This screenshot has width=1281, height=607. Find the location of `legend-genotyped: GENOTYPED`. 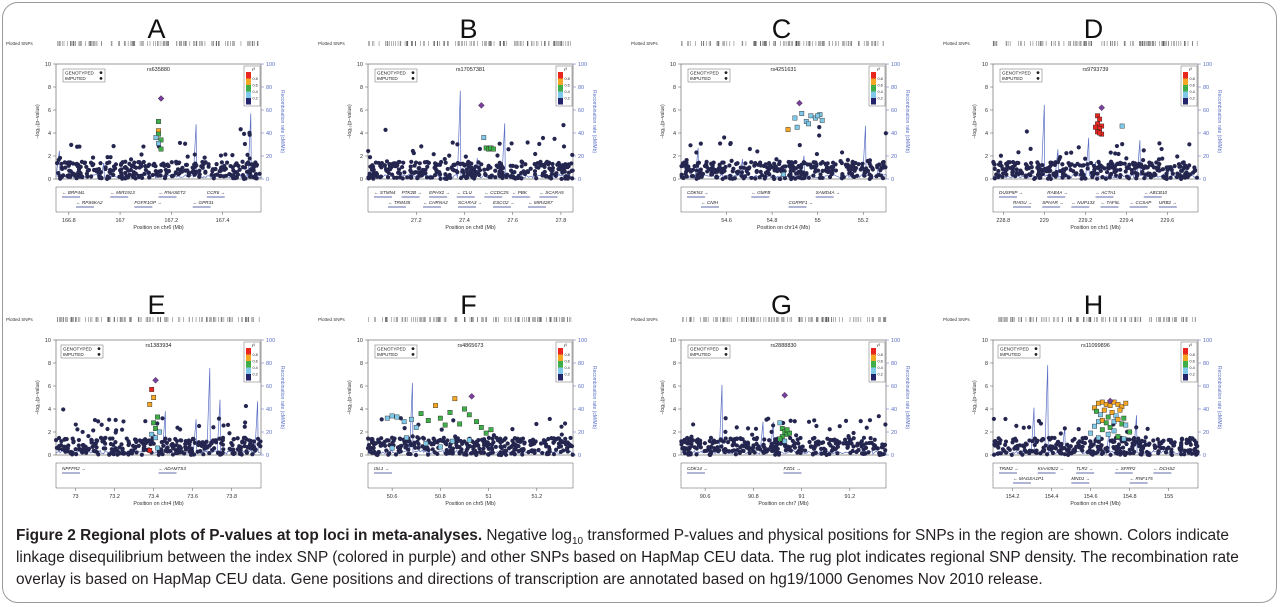

legend-genotyped: GENOTYPED is located at coordinates (80, 72).